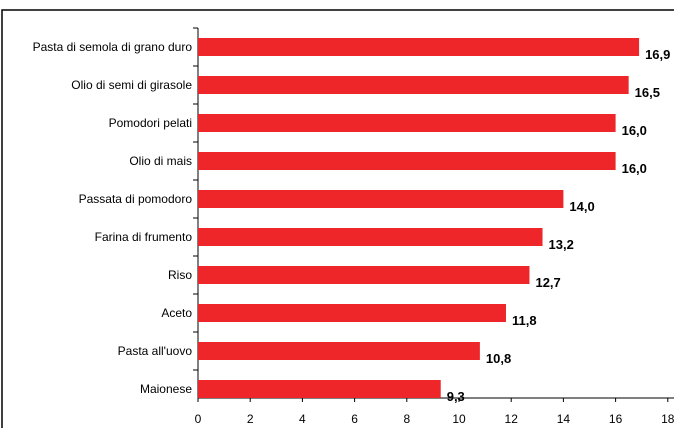 Image resolution: width=674 pixels, height=428 pixels. What do you see at coordinates (406, 419) in the screenshot?
I see `x-tick-label: 8` at bounding box center [406, 419].